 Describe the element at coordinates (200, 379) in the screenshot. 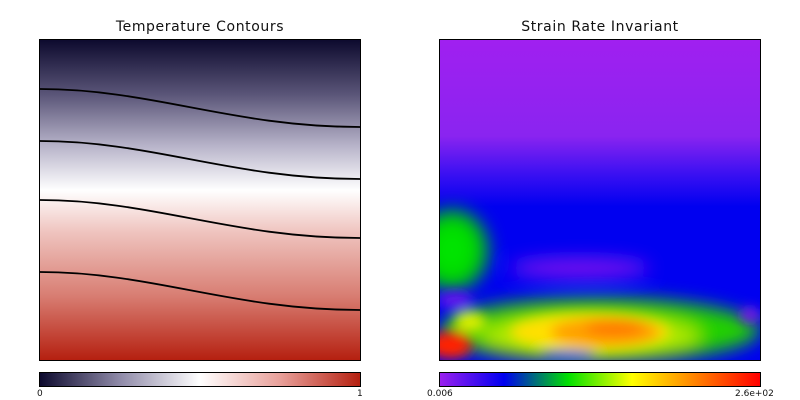

I see `temperature-colorbar` at that location.